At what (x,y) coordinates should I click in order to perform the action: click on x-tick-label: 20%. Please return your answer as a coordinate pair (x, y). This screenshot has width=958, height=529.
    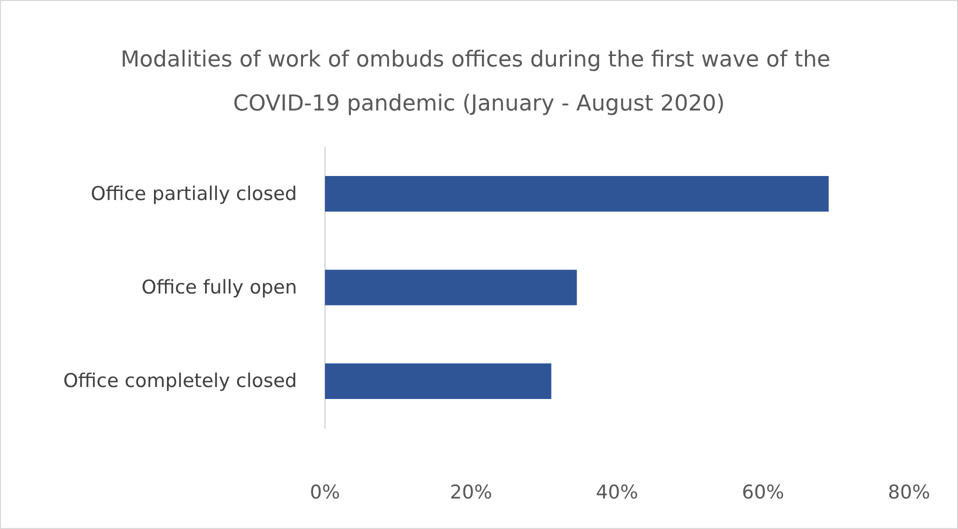
    Looking at the image, I should click on (471, 493).